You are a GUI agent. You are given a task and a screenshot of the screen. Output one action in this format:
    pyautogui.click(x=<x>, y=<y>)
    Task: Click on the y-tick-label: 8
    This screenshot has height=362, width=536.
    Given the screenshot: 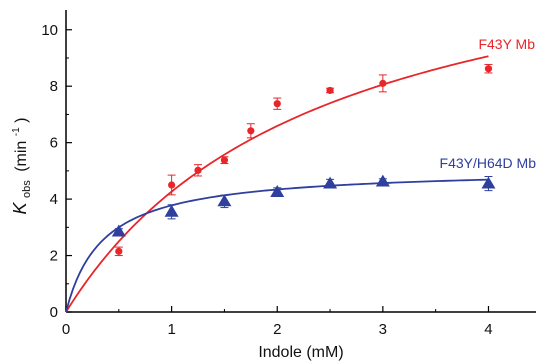 What is the action you would take?
    pyautogui.click(x=54, y=86)
    